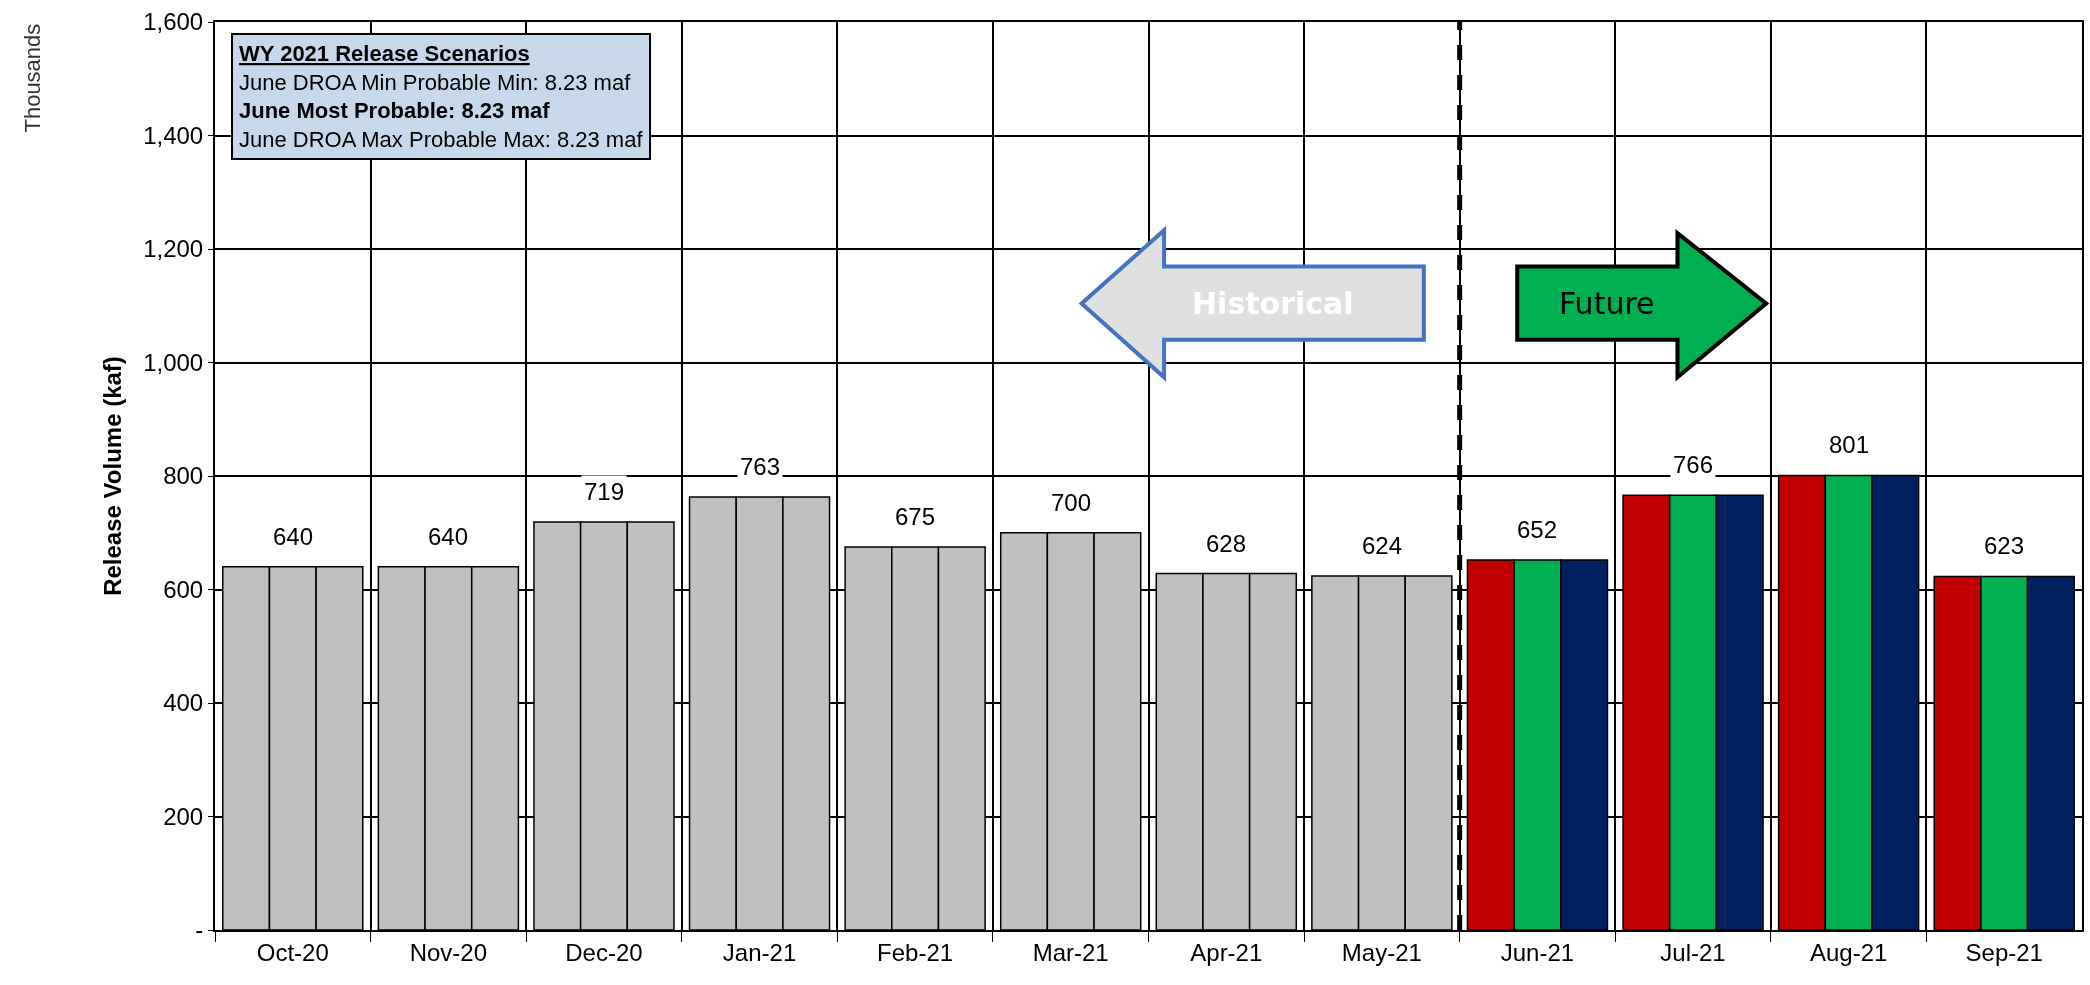  What do you see at coordinates (173, 249) in the screenshot?
I see `y-tick-label: 1,200` at bounding box center [173, 249].